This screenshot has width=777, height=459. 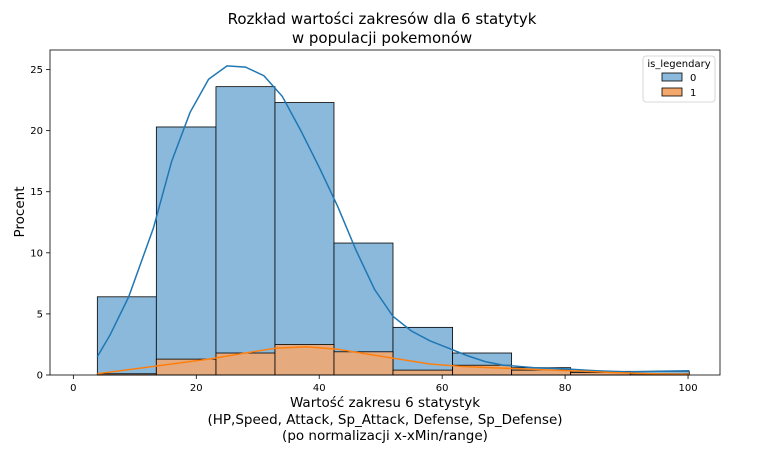 I want to click on legend: is_legendary 0 1, so click(x=679, y=79).